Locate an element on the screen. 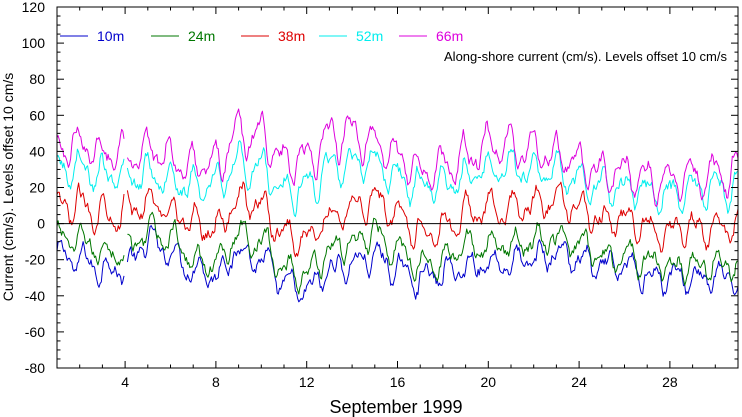 The height and width of the screenshot is (417, 742). y-tick-label: -80 is located at coordinates (35, 368).